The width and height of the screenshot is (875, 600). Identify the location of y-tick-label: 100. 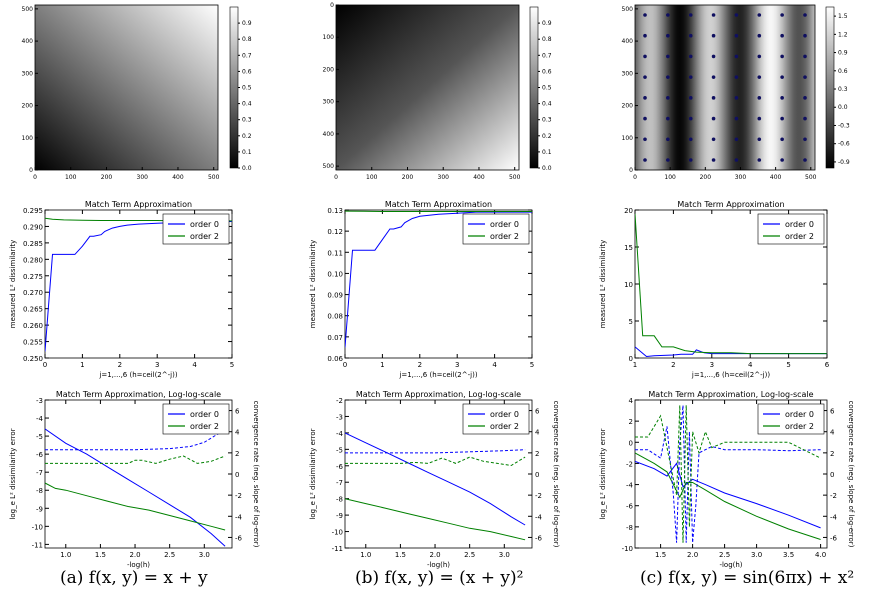
(628, 138).